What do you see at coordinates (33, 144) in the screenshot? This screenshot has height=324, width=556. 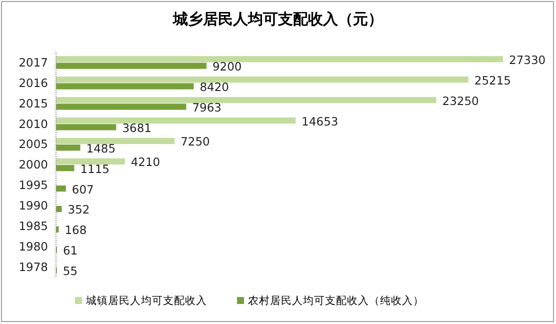 I see `y-tick-label: 2005` at bounding box center [33, 144].